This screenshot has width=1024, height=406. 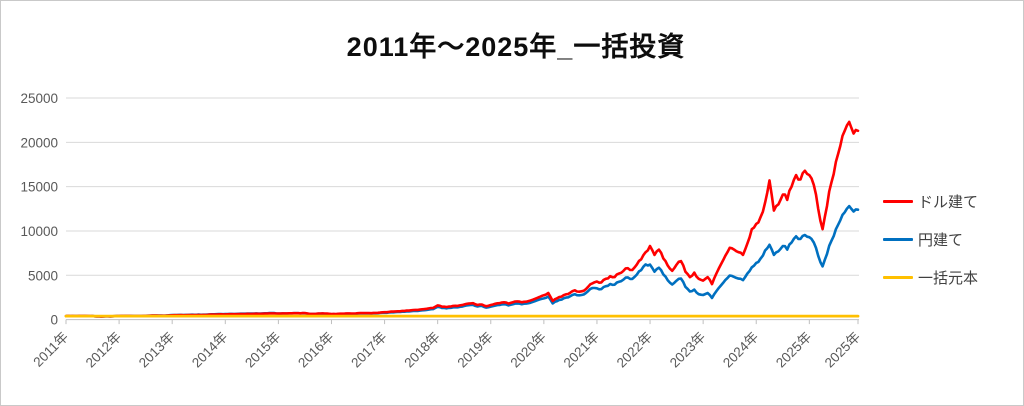 I want to click on y-axis-tick-label: 20000, so click(x=39, y=142).